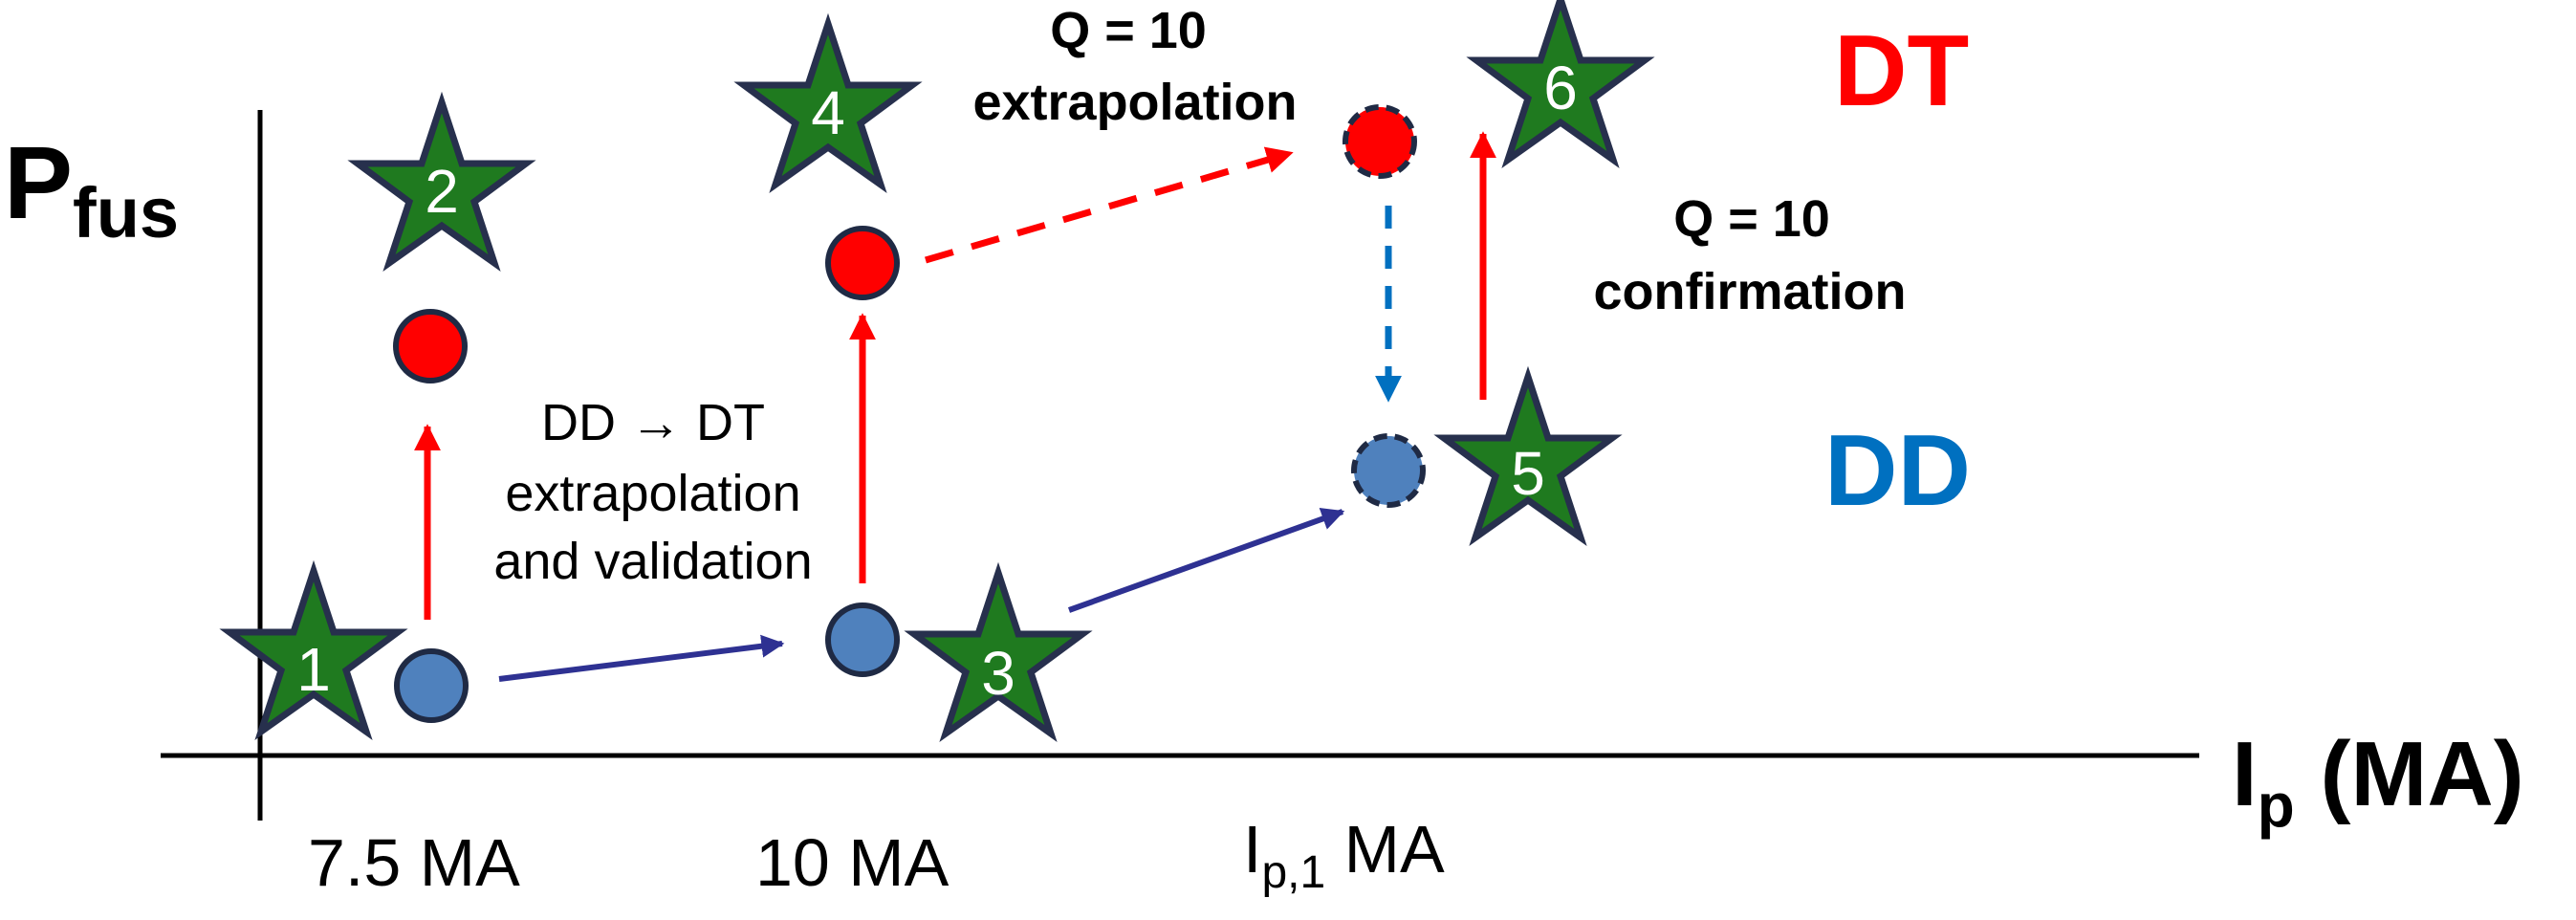 Image resolution: width=2576 pixels, height=920 pixels. Describe the element at coordinates (652, 562) in the screenshot. I see `note-dd-dt-line3: and validation` at that location.